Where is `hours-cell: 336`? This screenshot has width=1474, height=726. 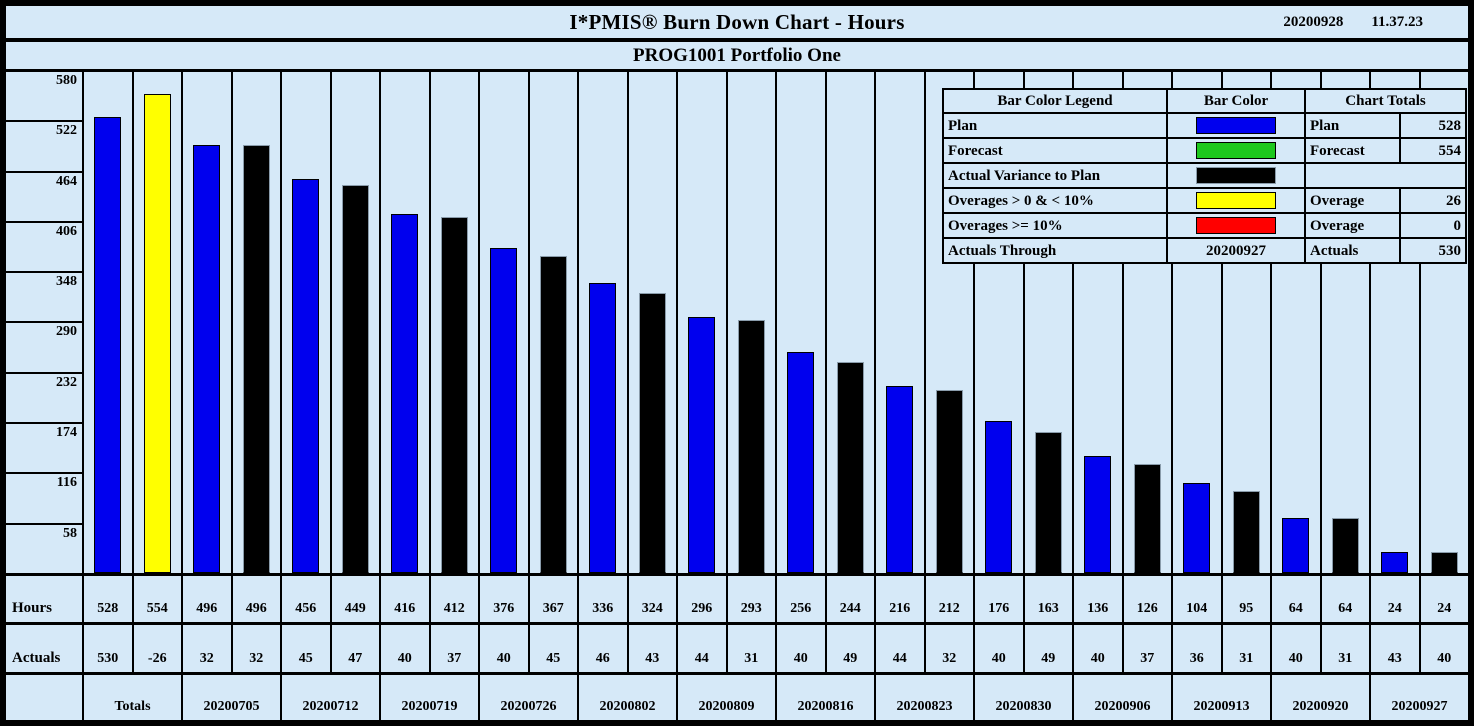 hours-cell: 336 is located at coordinates (603, 599).